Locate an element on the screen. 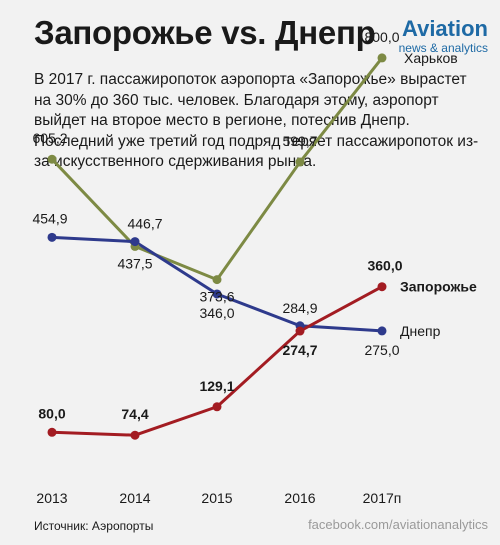 Image resolution: width=500 pixels, height=545 pixels. data-label-dnipro-2013: 454,9 is located at coordinates (49, 218).